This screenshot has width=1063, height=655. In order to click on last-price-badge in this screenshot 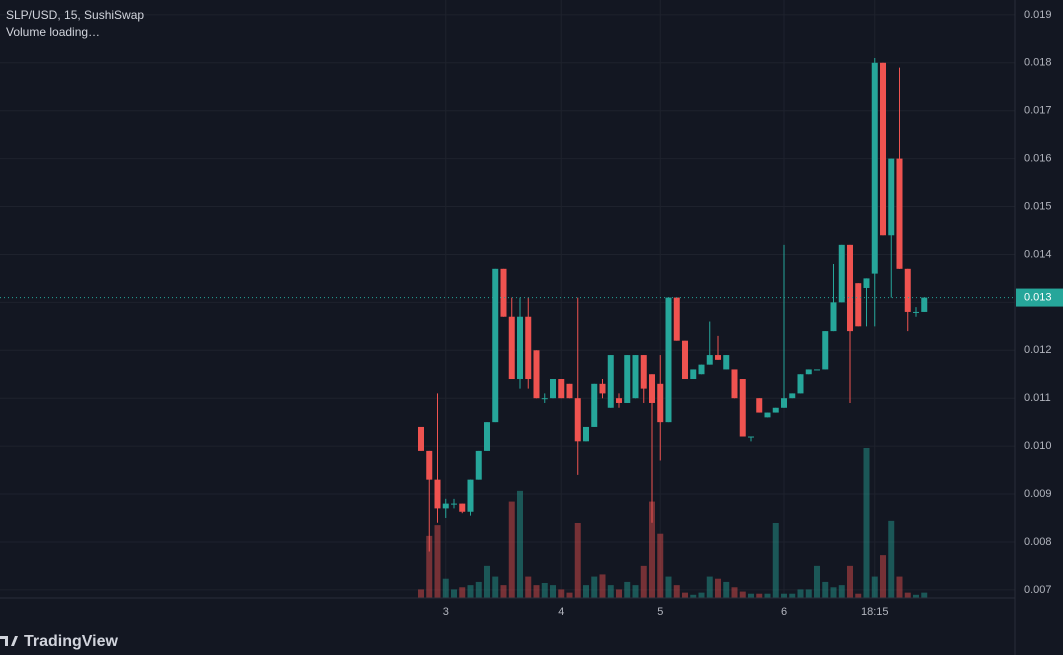, I will do `click(1039, 297)`.